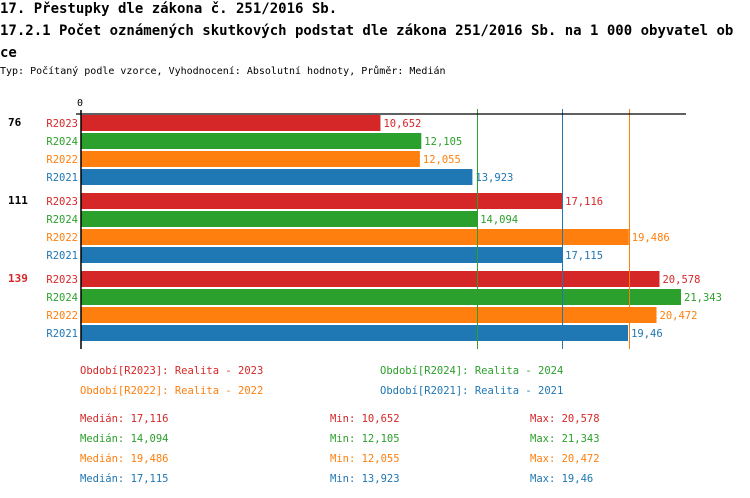  I want to click on stat-median: Medián: 17,116, so click(124, 419).